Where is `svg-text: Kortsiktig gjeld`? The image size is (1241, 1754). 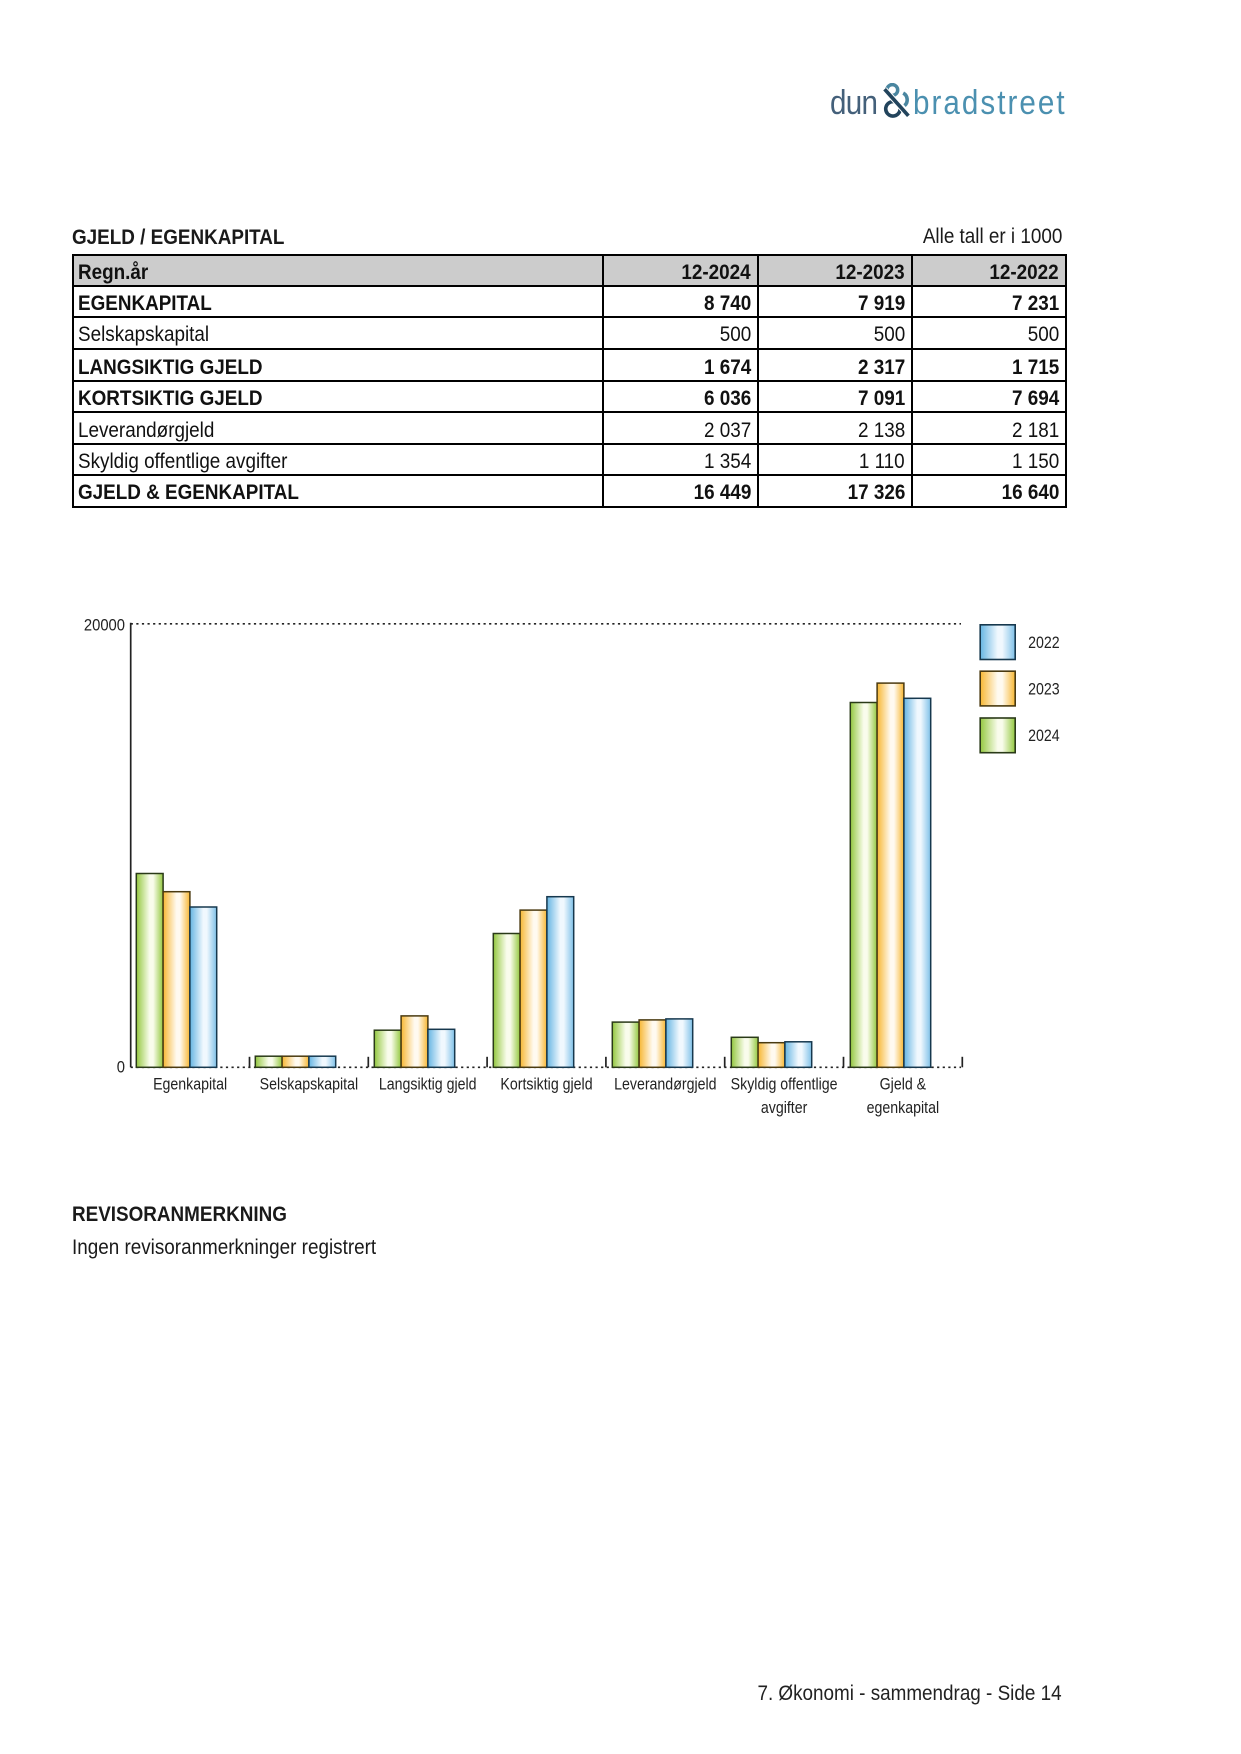 svg-text: Kortsiktig gjeld is located at coordinates (546, 1084).